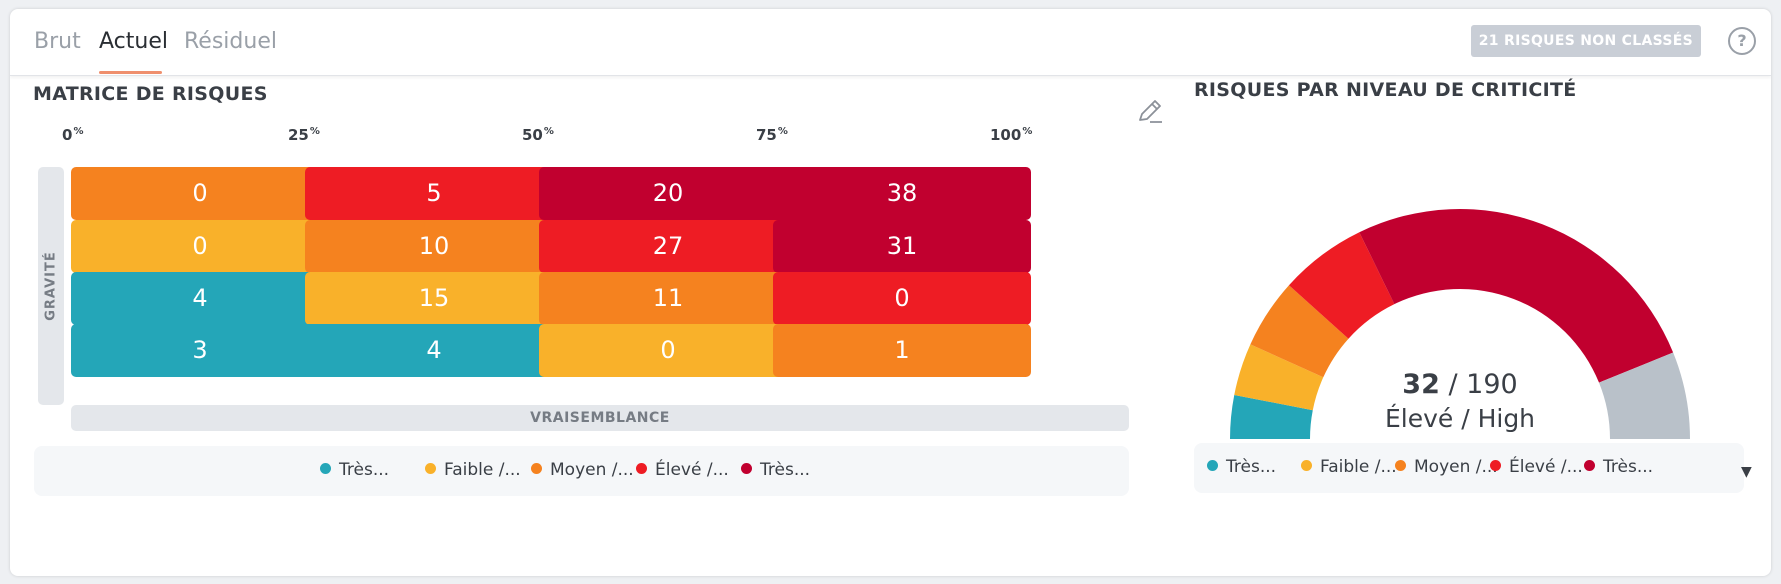  I want to click on tab-residuel: Résiduel, so click(230, 41).